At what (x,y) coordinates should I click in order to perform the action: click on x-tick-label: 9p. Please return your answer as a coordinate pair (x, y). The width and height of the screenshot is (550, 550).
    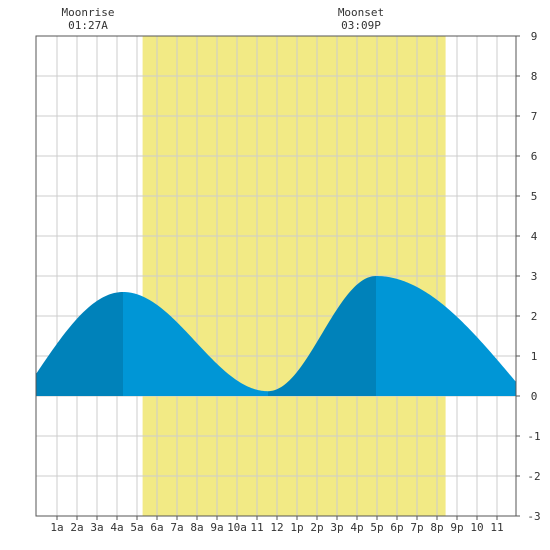
    Looking at the image, I should click on (456, 527).